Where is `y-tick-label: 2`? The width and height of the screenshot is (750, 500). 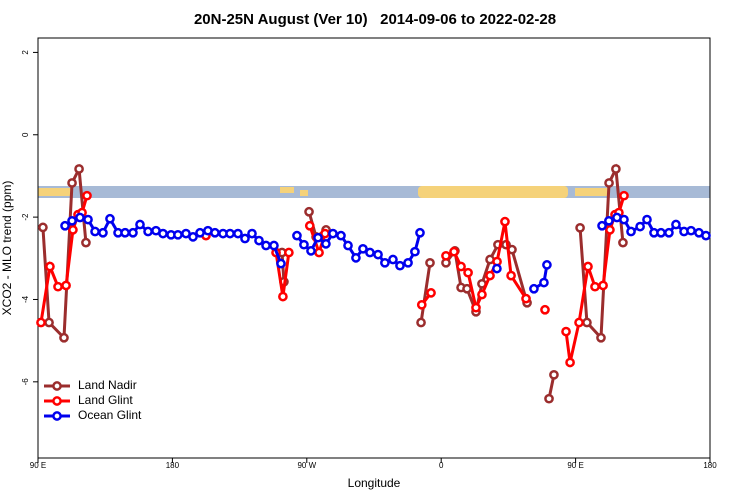 y-tick-label: 2 is located at coordinates (25, 52).